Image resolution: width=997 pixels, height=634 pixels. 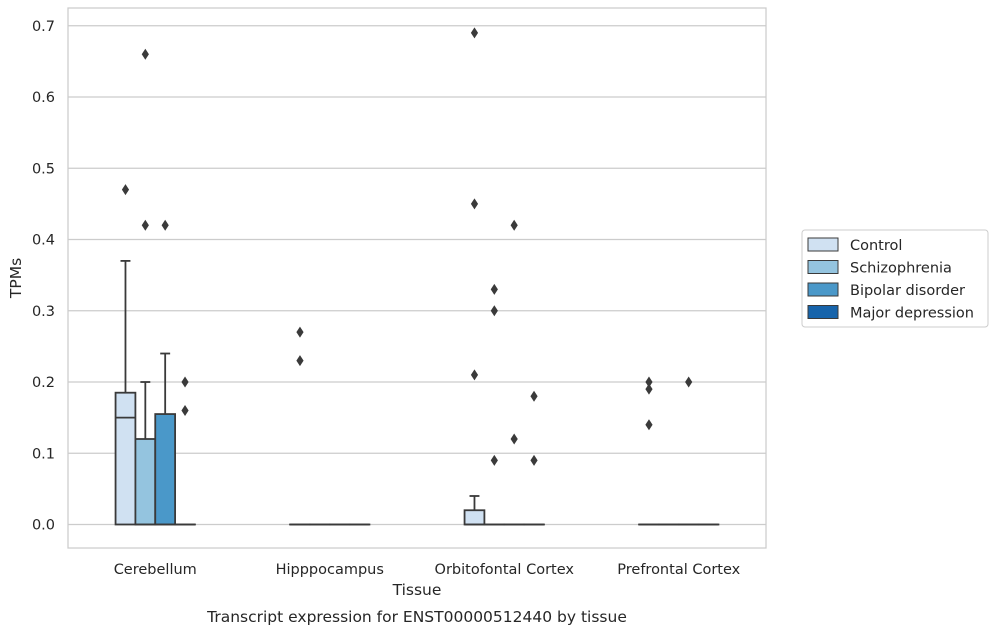 I want to click on y-tick-label: 0.3, so click(x=43, y=312).